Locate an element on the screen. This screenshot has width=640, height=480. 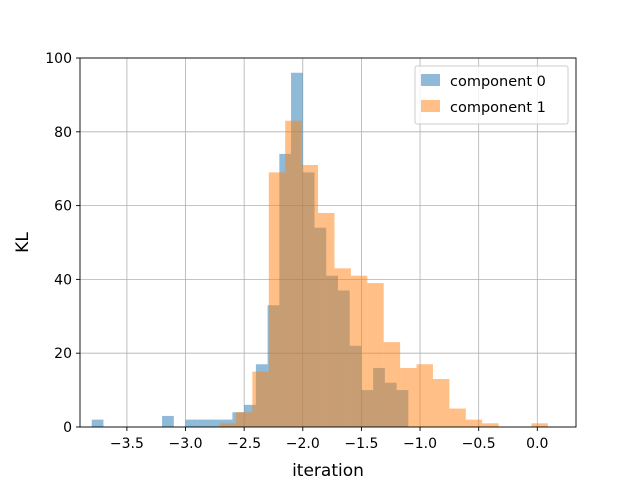
y-tick-label: 80 is located at coordinates (63, 133).